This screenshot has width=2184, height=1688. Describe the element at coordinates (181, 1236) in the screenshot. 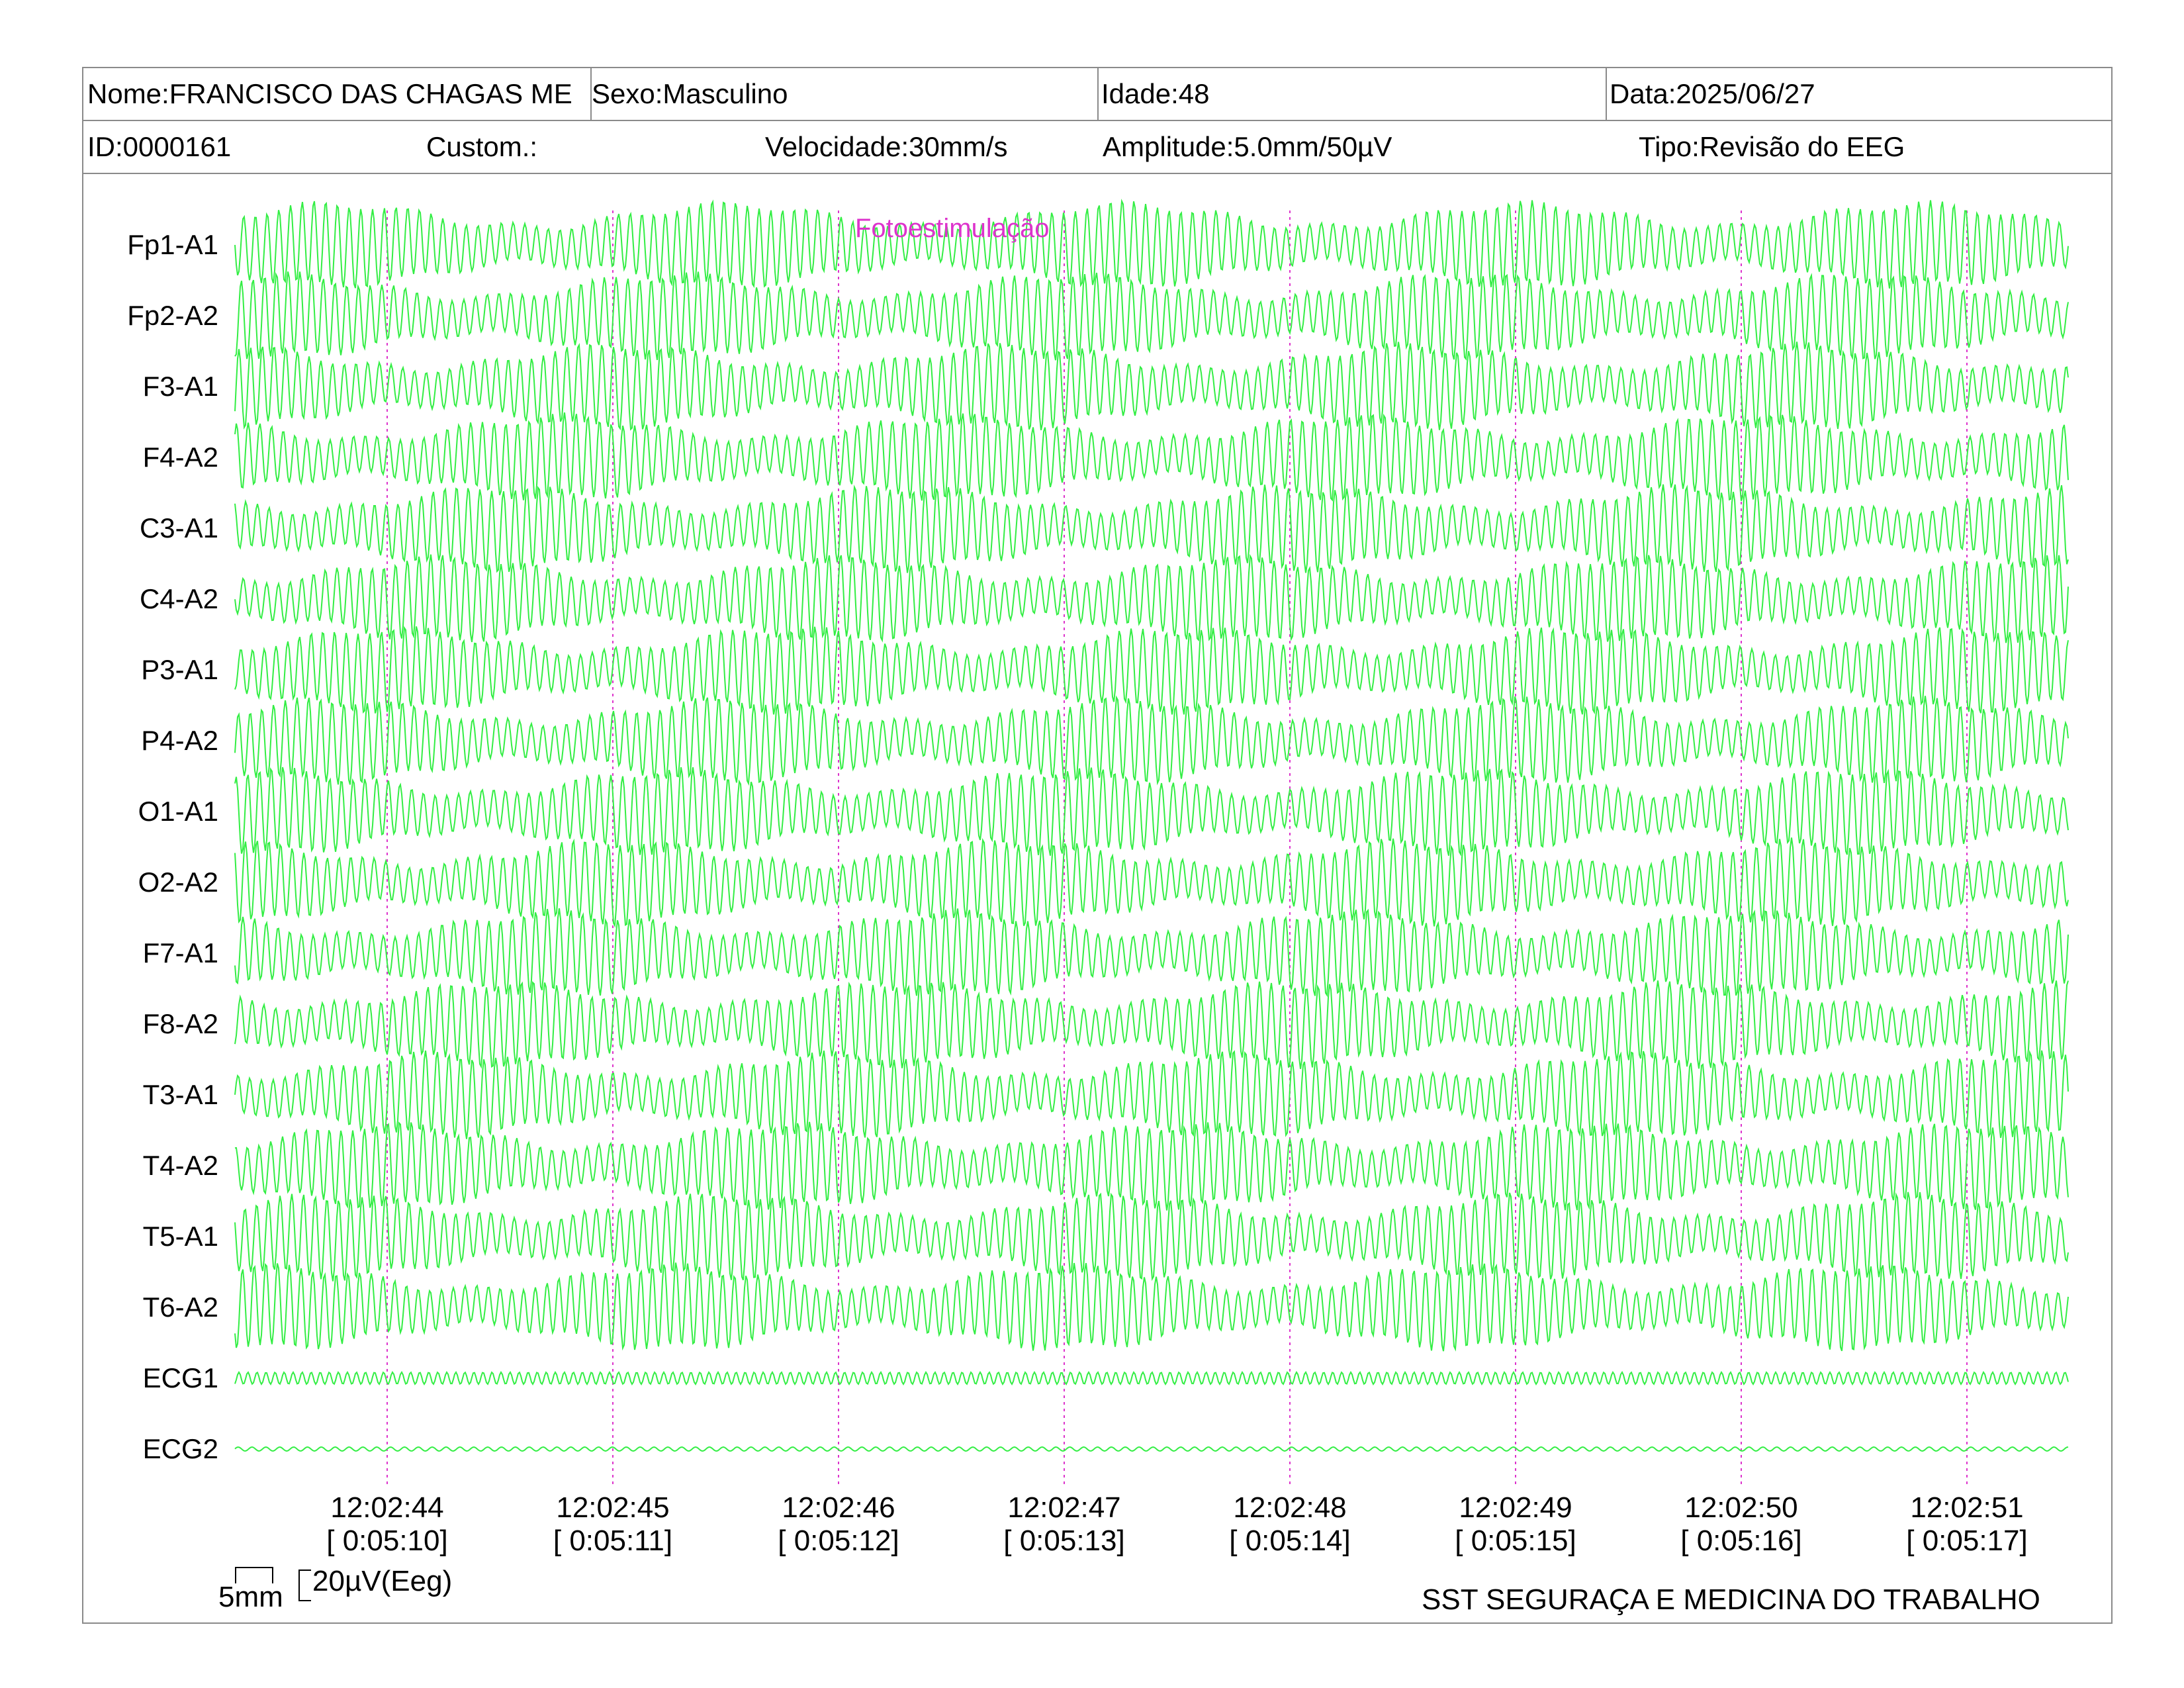

I see `channel-label: T5-A1` at that location.